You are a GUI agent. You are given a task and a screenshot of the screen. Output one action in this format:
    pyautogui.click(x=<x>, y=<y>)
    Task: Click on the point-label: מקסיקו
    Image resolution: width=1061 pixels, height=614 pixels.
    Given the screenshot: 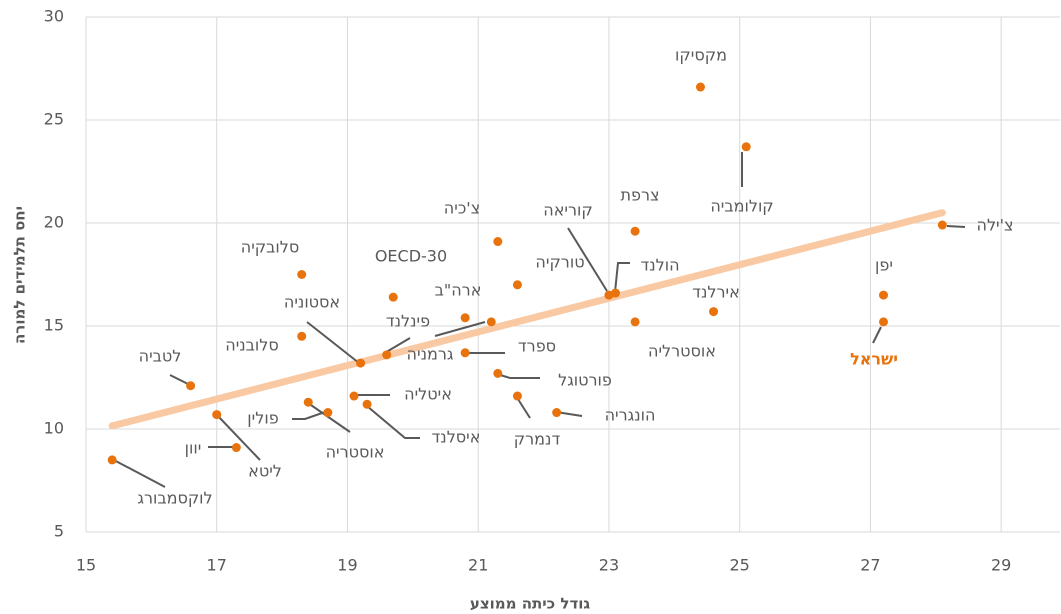 What is the action you would take?
    pyautogui.click(x=701, y=55)
    